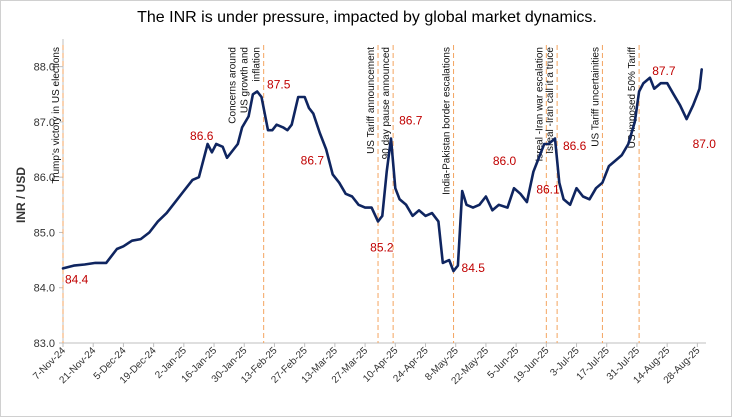 This screenshot has width=732, height=418. Describe the element at coordinates (595, 97) in the screenshot. I see `event-annotation: US Tariff uncertainities` at that location.